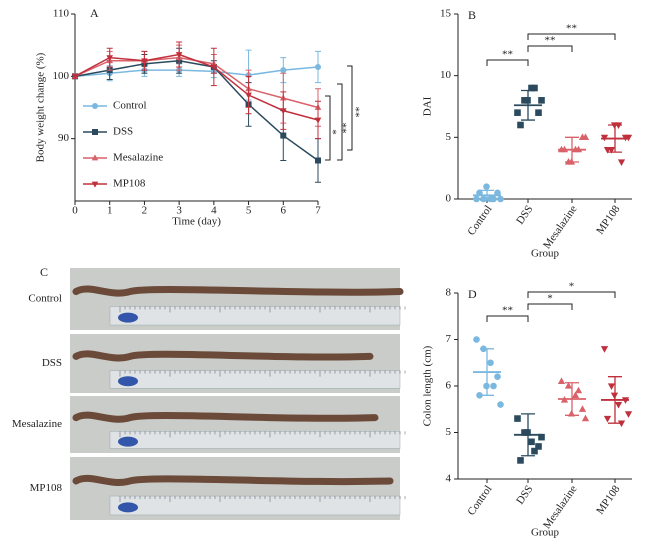 The width and height of the screenshot is (660, 548). What do you see at coordinates (94, 13) in the screenshot?
I see `panel-label: A` at bounding box center [94, 13].